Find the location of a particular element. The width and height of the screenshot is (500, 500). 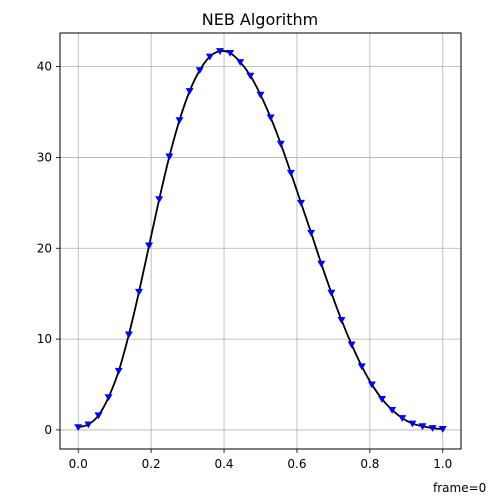

y-tick-label: 40 is located at coordinates (44, 67).